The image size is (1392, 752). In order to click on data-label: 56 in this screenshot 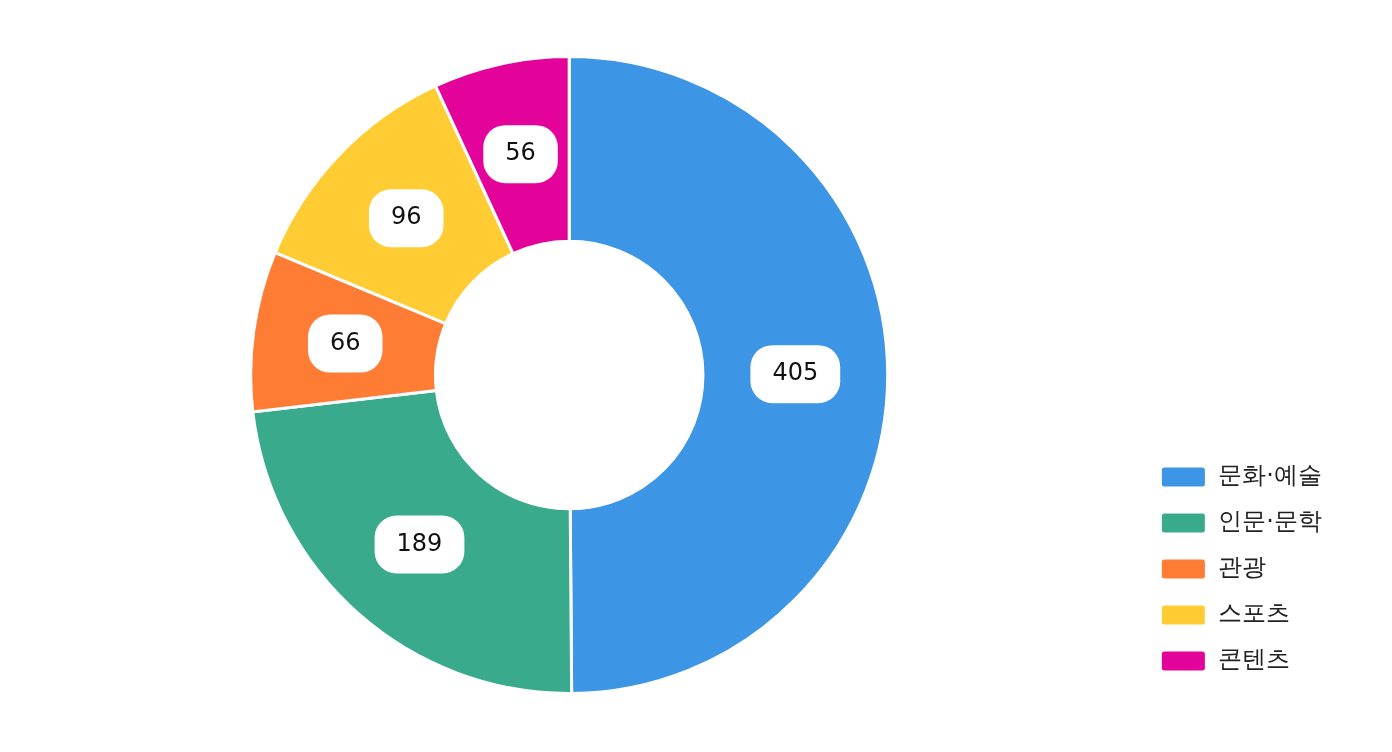, I will do `click(520, 152)`.